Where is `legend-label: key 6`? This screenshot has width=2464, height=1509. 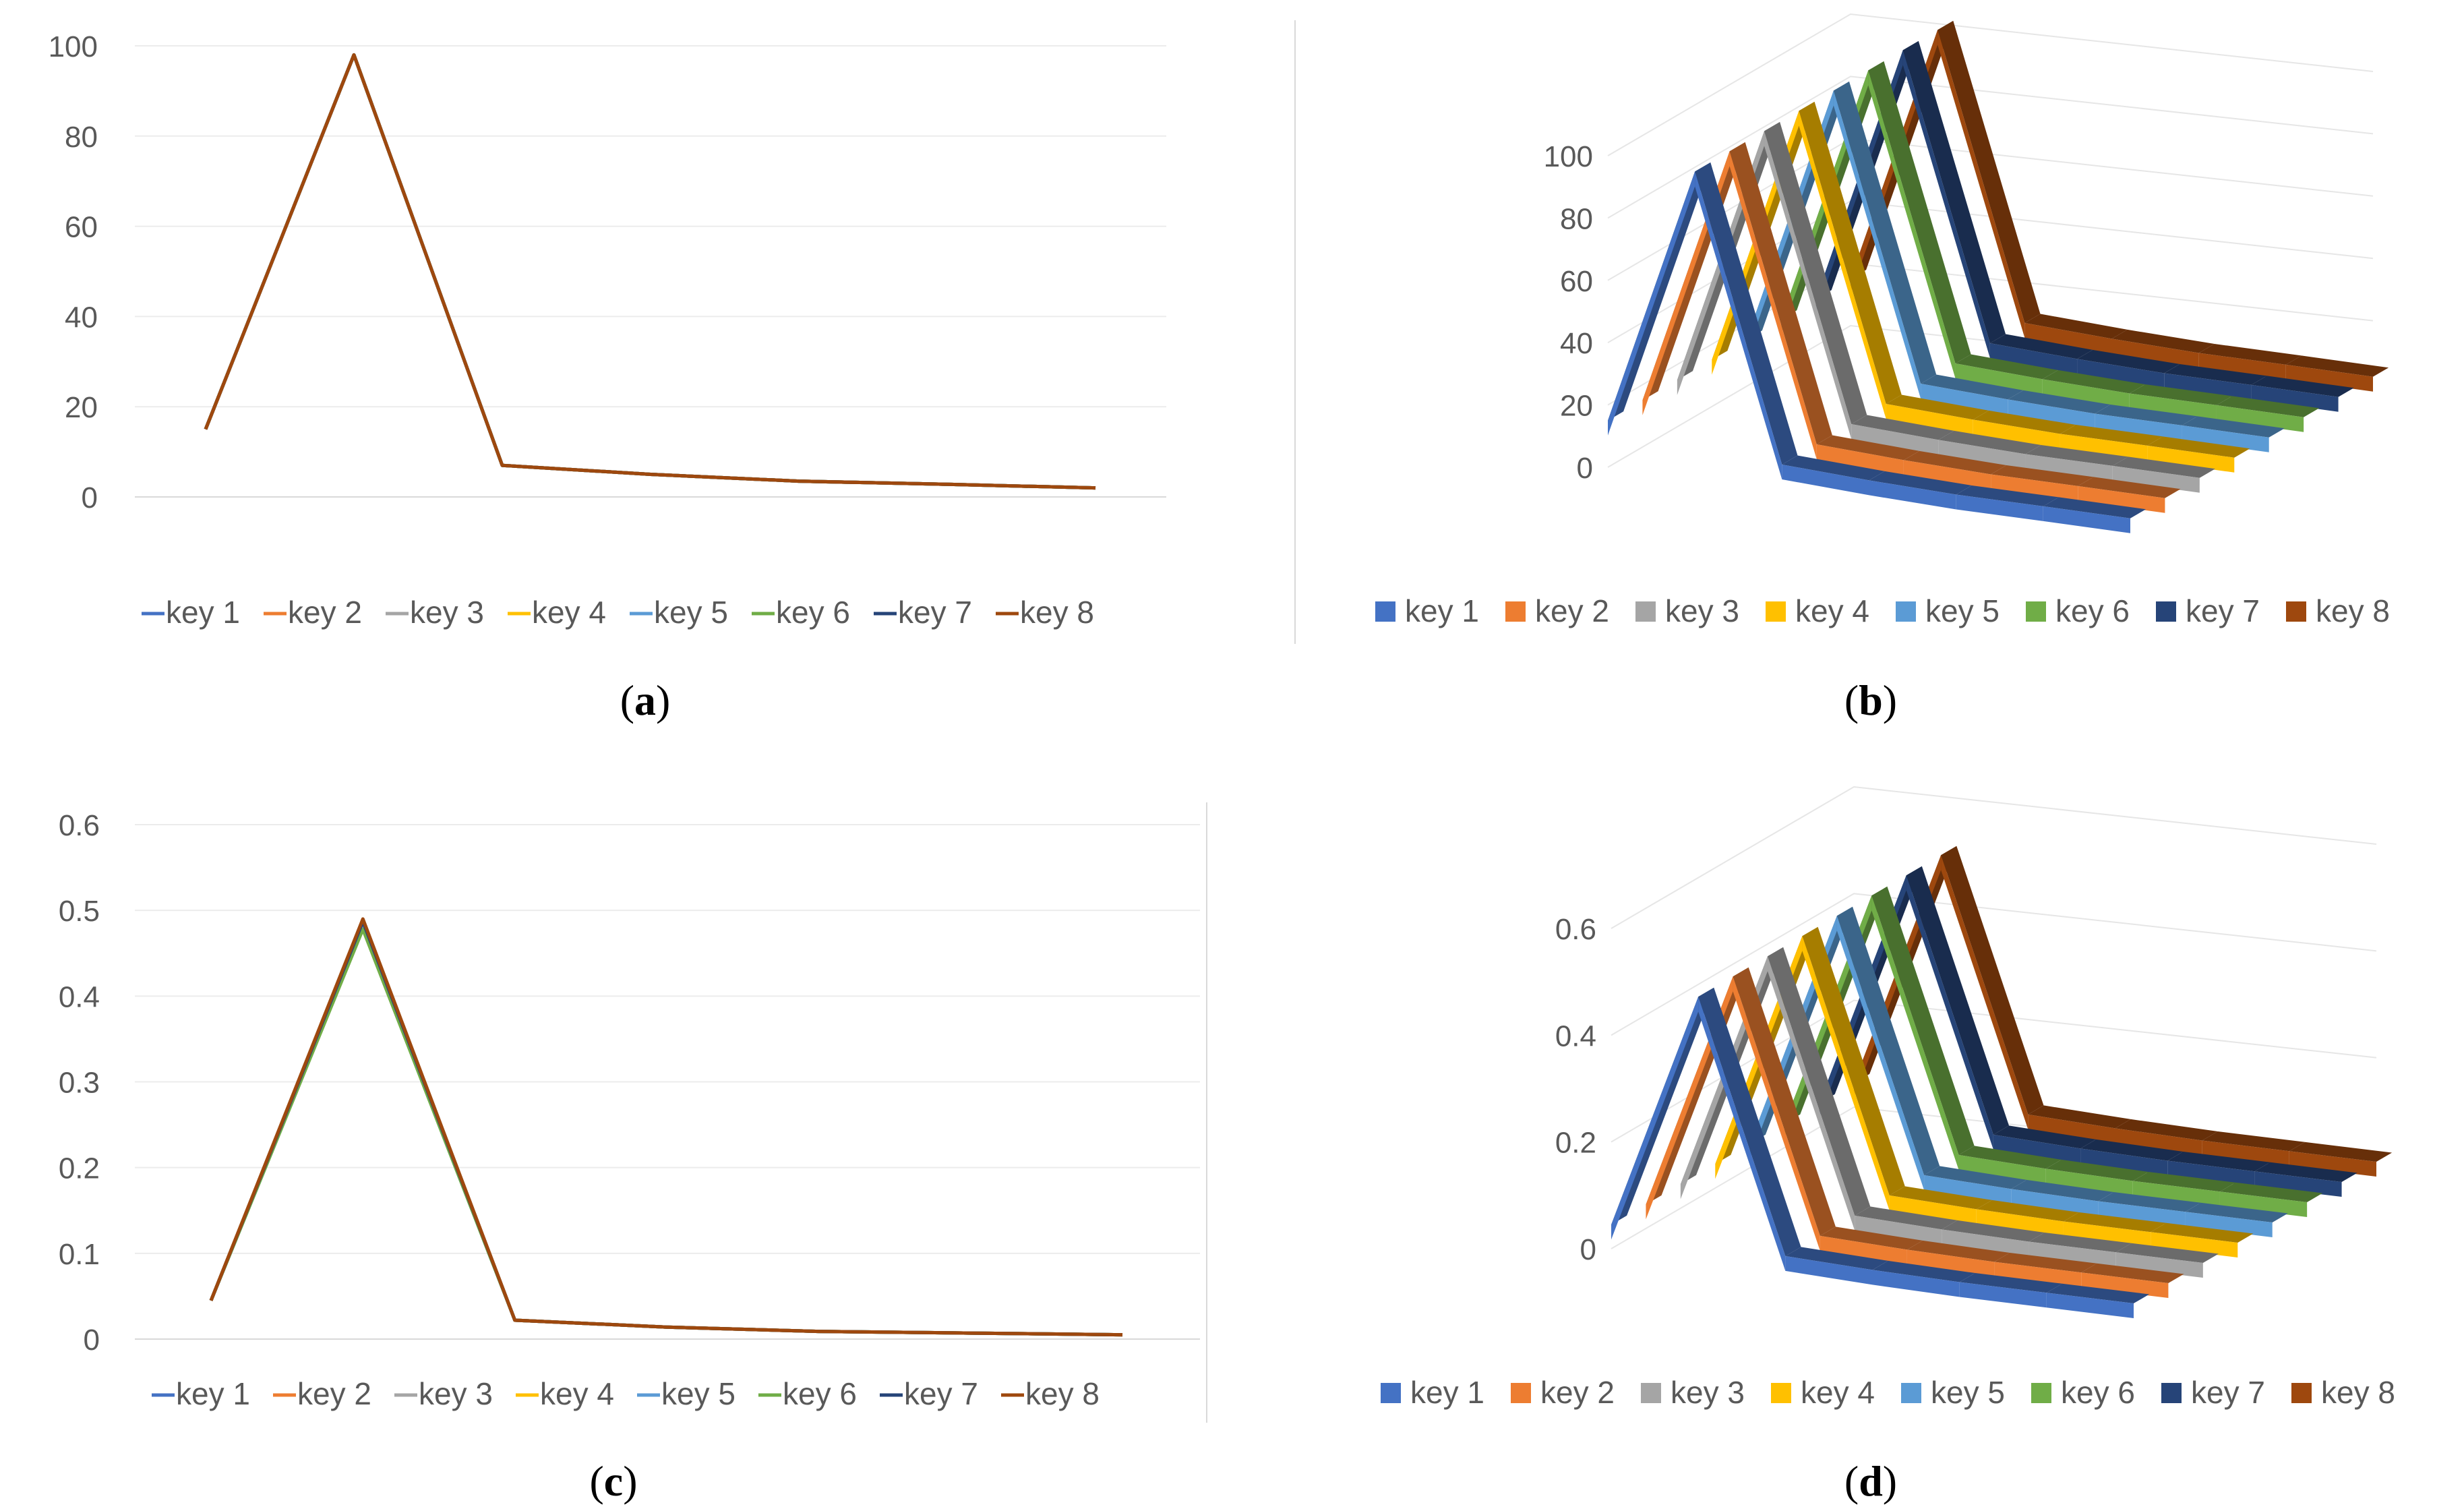 legend-label: key 6 is located at coordinates (2098, 1392).